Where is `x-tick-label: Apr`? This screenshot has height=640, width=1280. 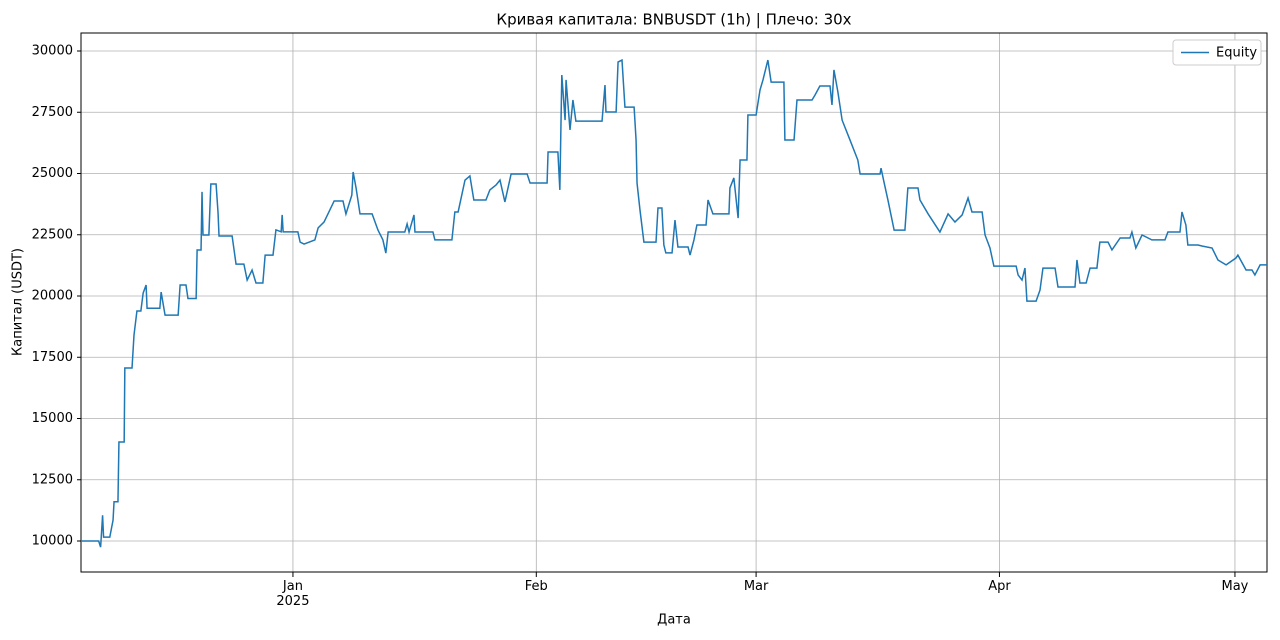 x-tick-label: Apr is located at coordinates (999, 586).